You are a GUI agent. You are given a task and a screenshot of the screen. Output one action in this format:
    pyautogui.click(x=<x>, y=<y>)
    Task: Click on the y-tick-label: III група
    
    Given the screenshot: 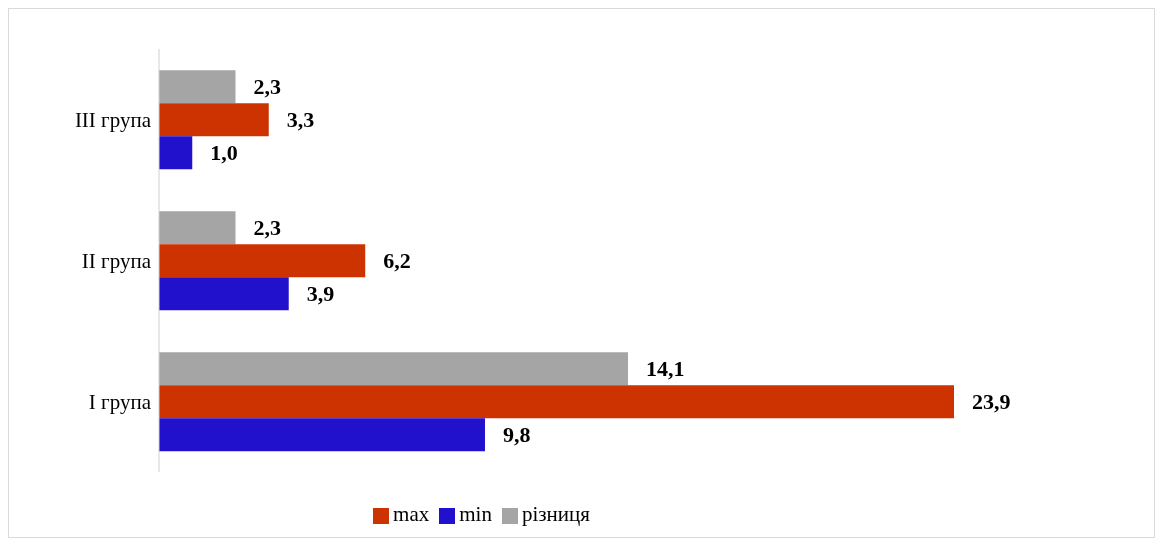 What is the action you would take?
    pyautogui.click(x=113, y=119)
    